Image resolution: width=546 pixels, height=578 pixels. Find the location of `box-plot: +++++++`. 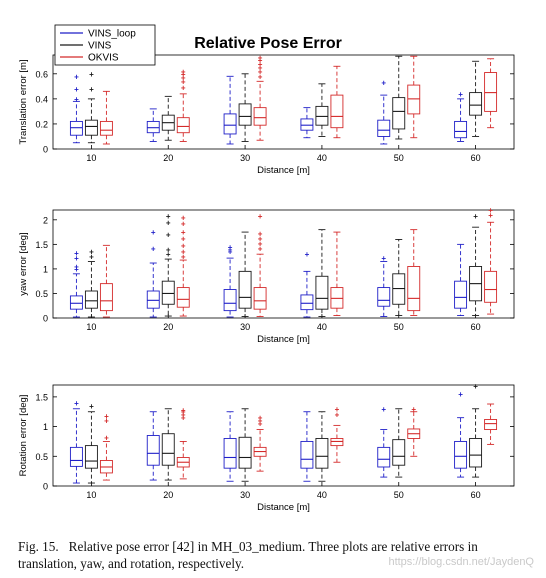

box-plot: +++++++ is located at coordinates (183, 265).